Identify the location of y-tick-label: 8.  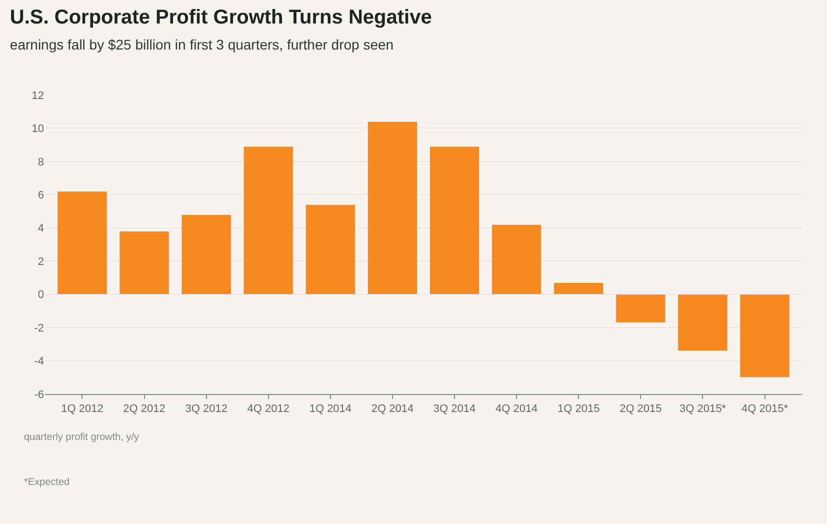
(41, 162).